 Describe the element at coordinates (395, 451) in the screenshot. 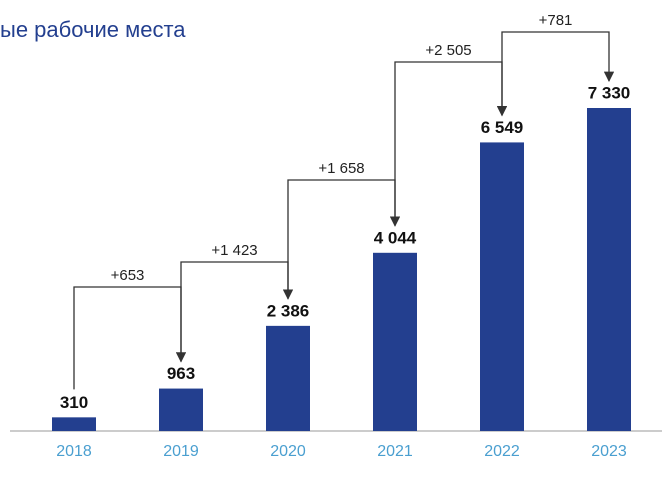

I see `x-tick-label: 2021` at that location.